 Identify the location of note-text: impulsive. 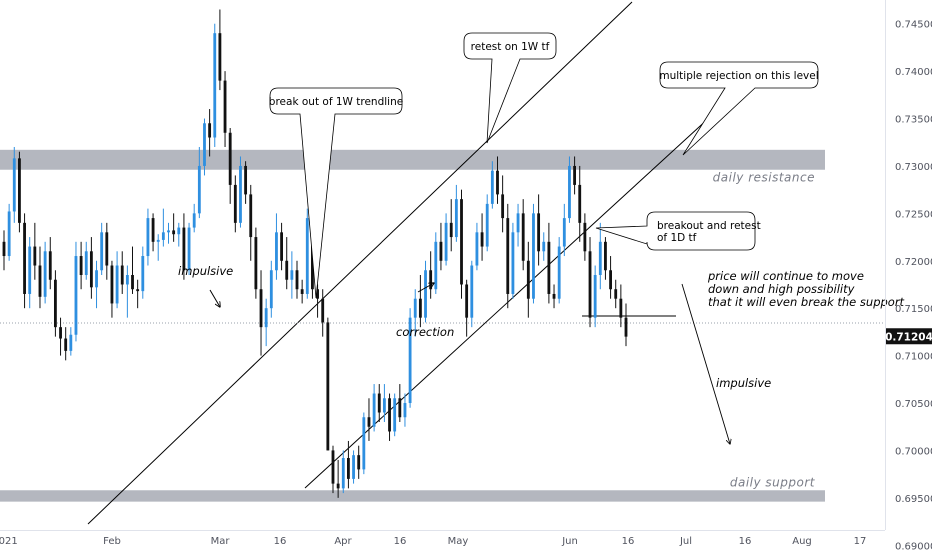
(743, 383).